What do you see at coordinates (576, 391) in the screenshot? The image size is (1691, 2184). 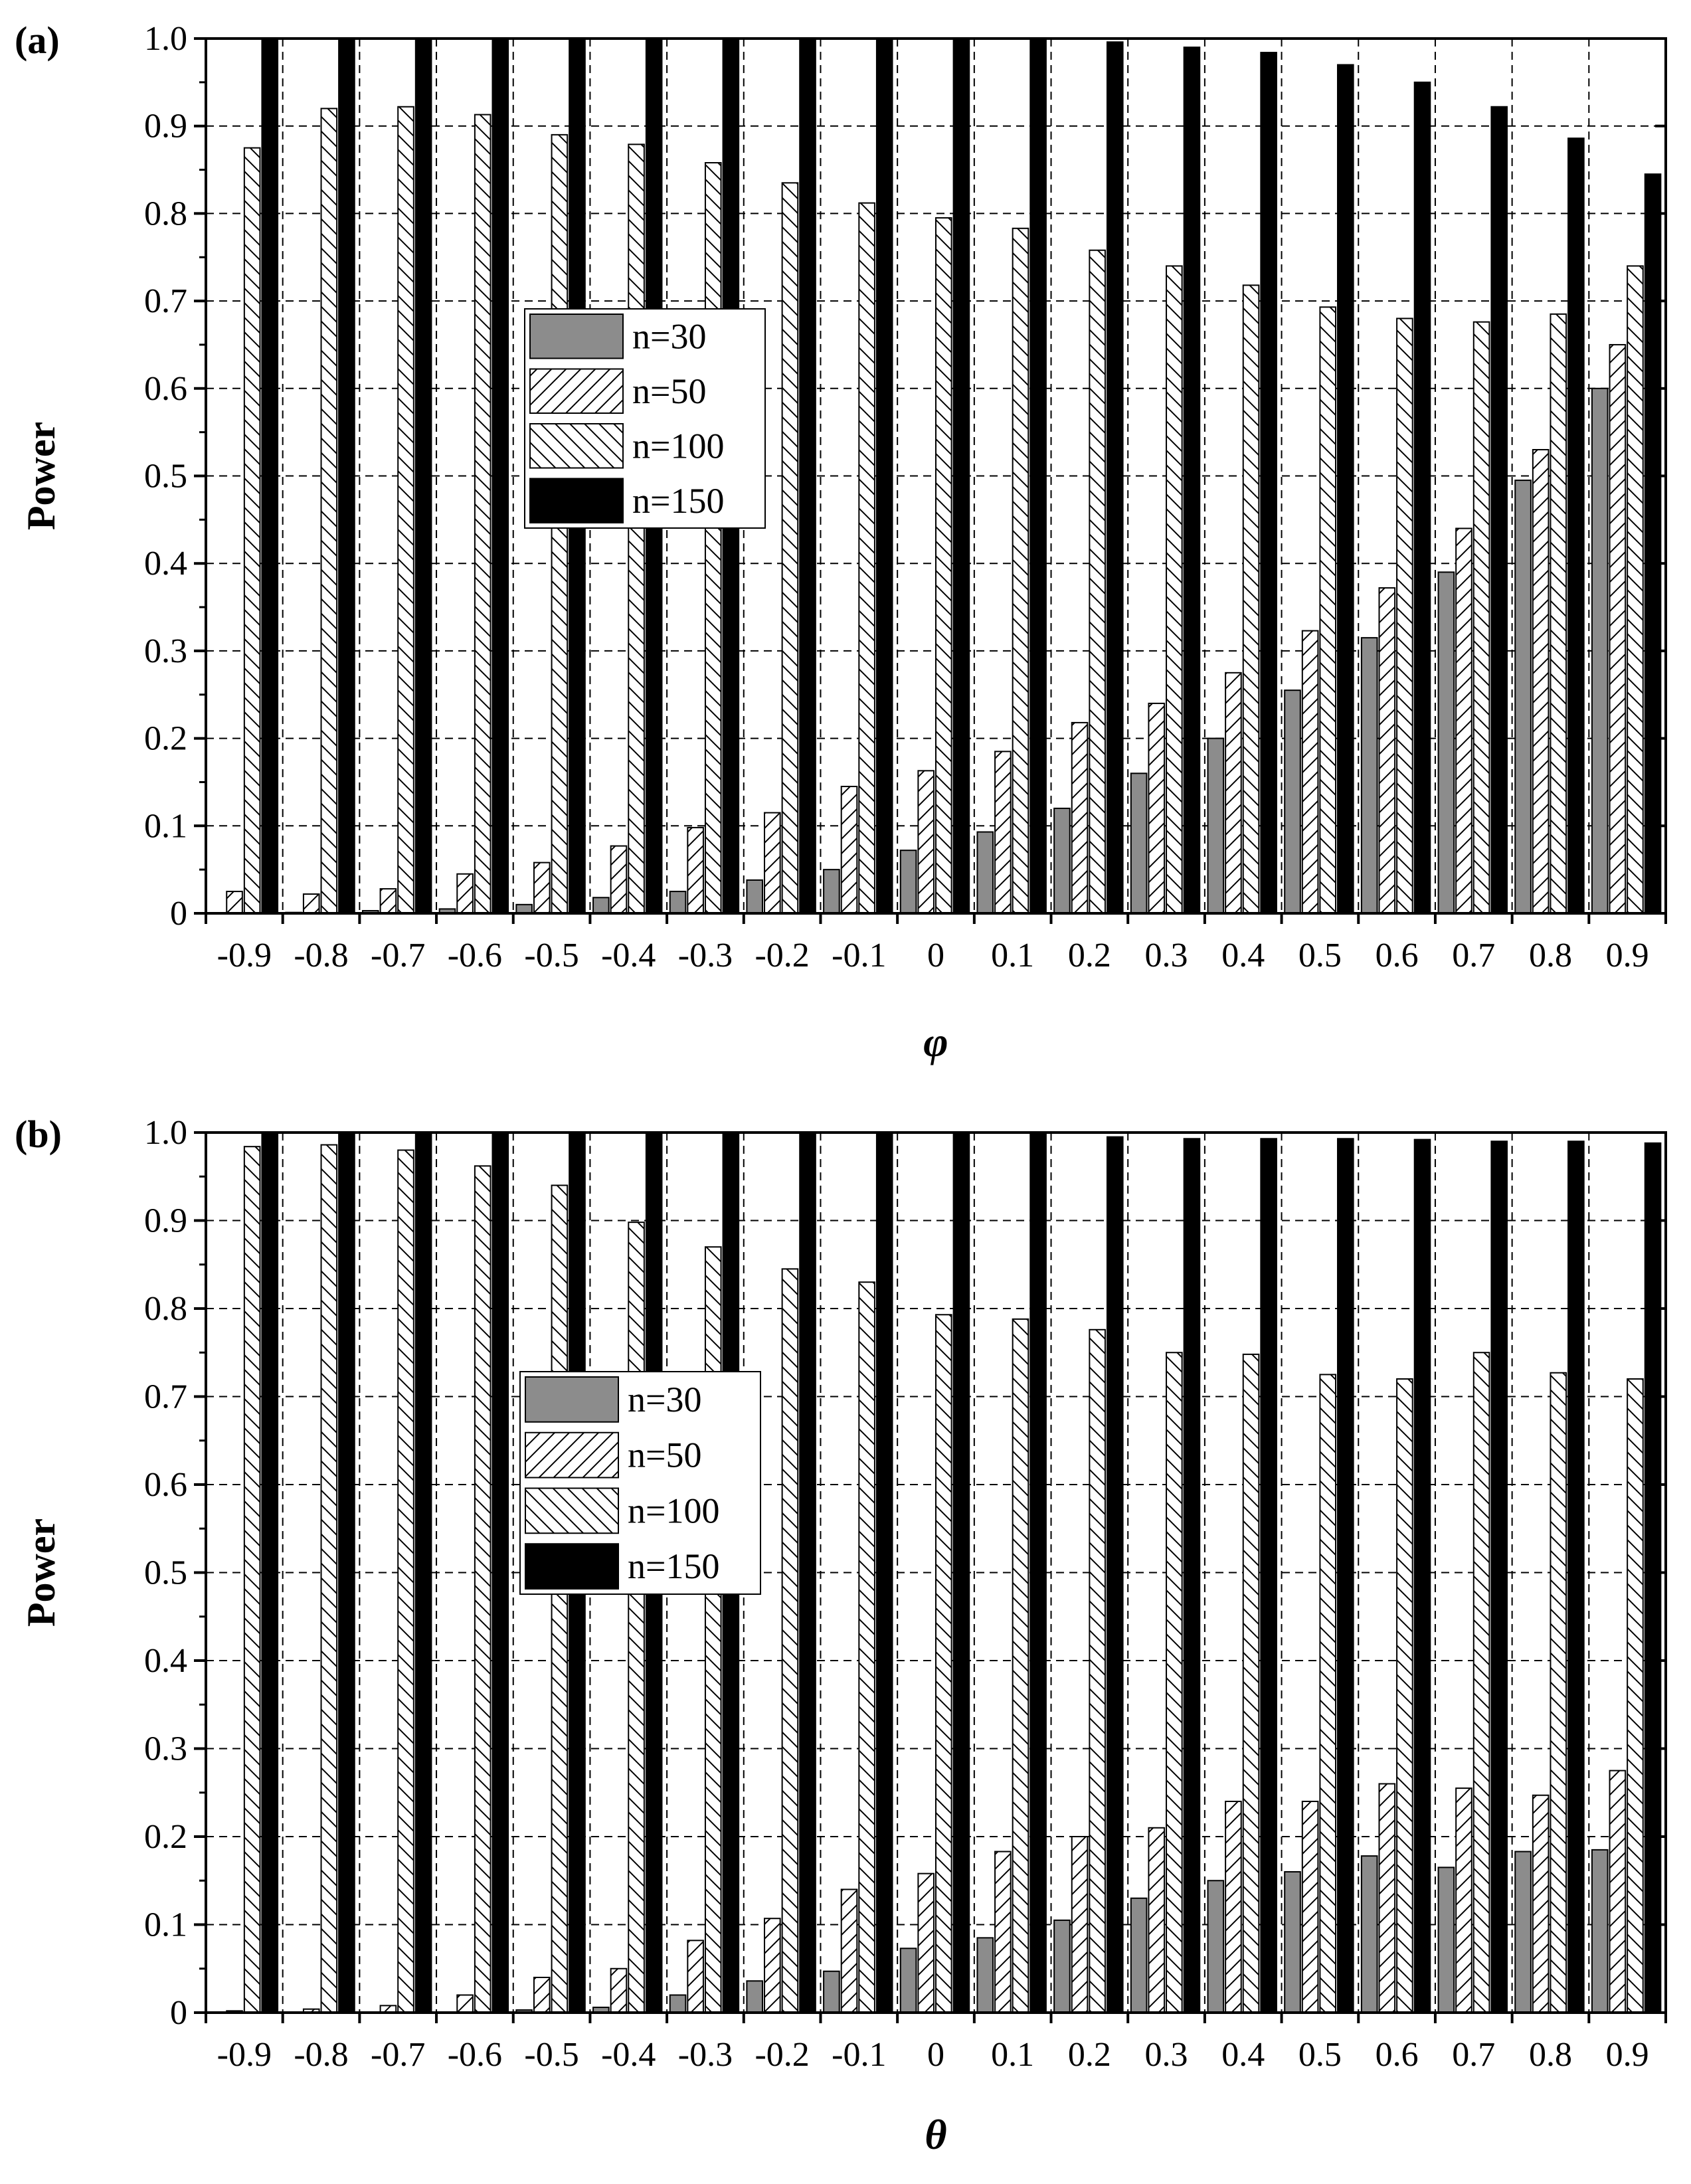 I see `legend-swatch` at bounding box center [576, 391].